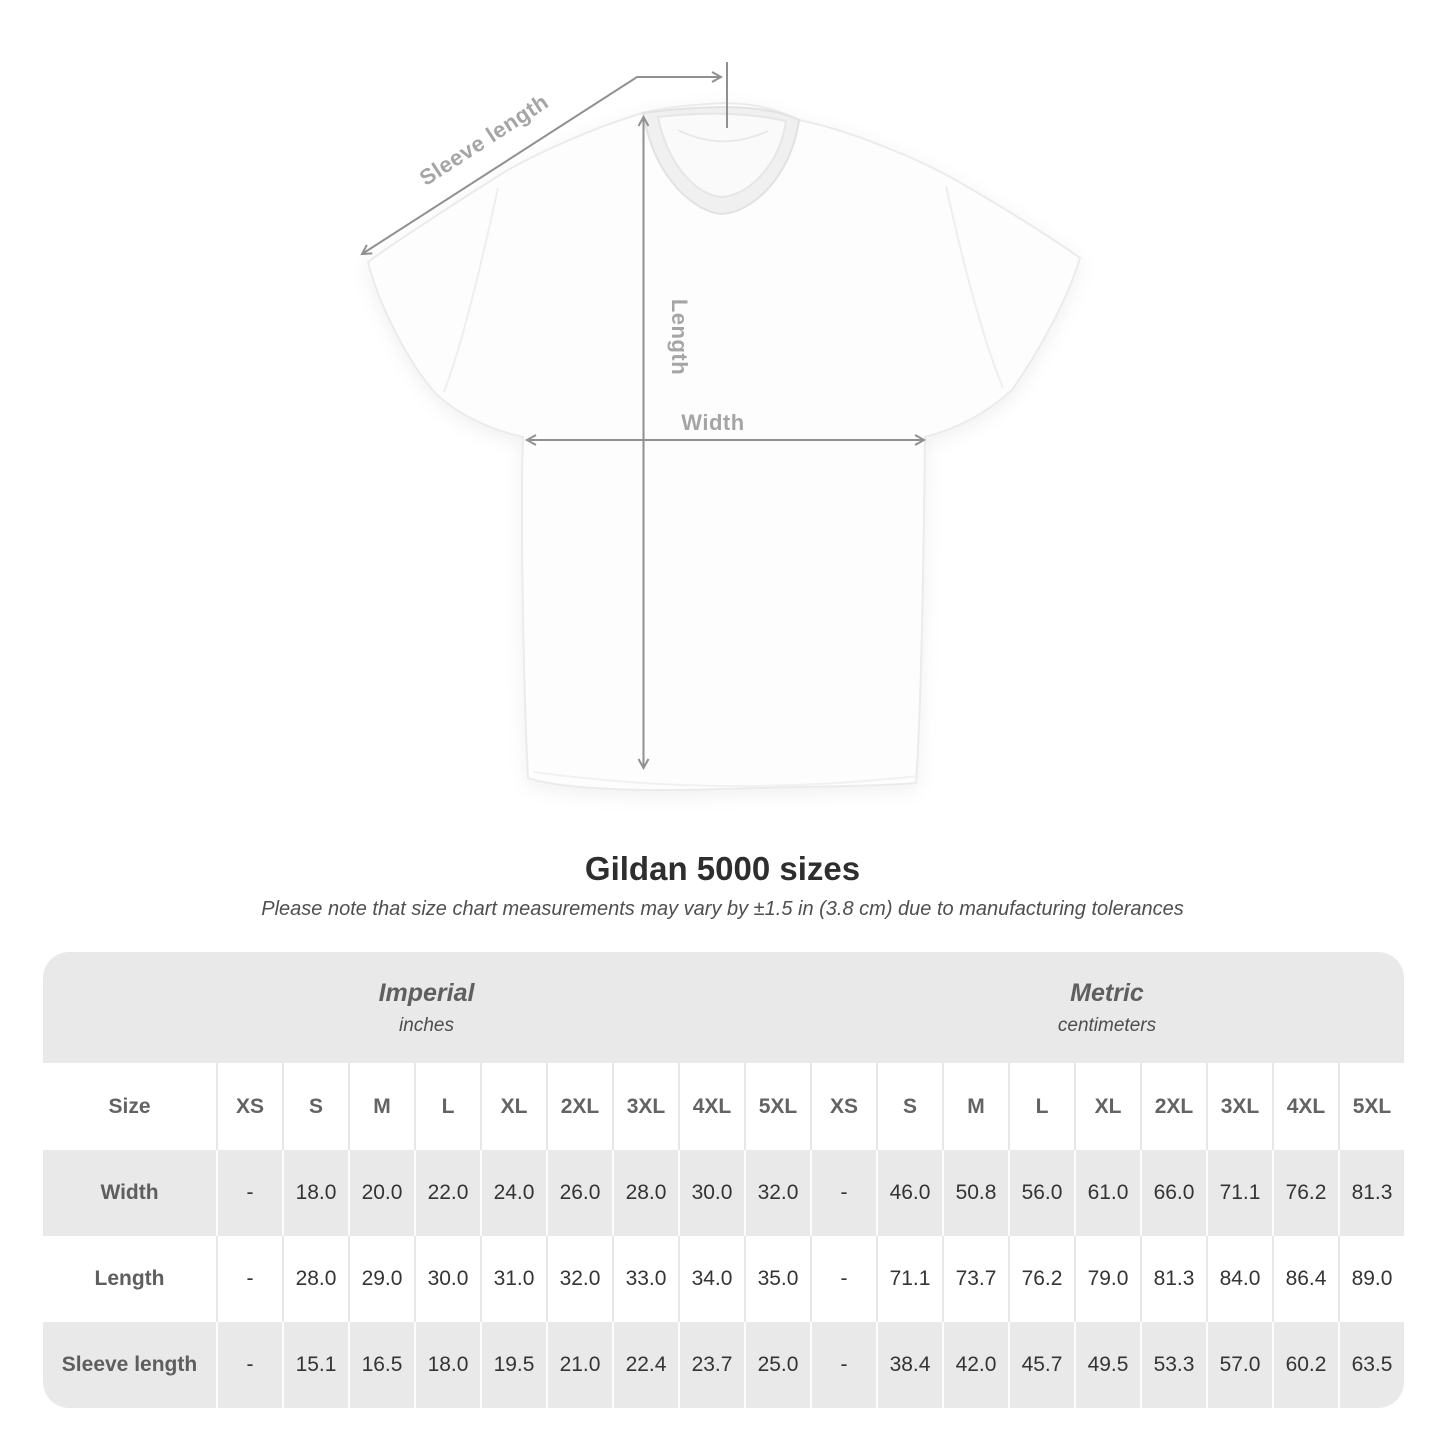  What do you see at coordinates (381, 1365) in the screenshot?
I see `table-cell: 16.5` at bounding box center [381, 1365].